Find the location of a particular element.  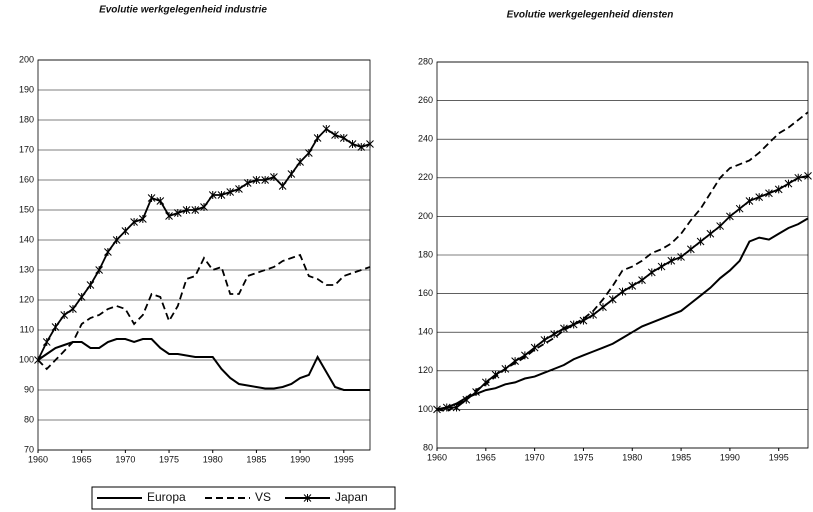

legend-label: Japan is located at coordinates (351, 497).